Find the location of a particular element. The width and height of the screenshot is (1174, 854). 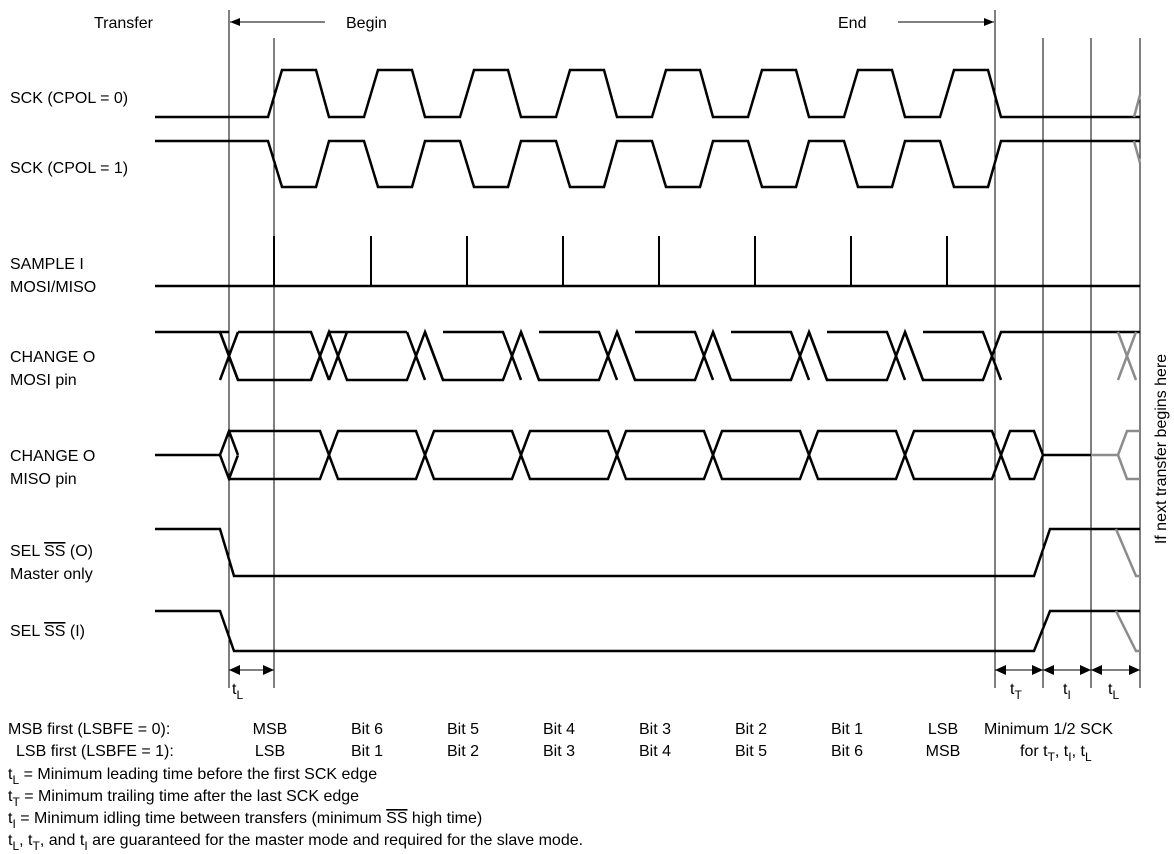

tl2-label: tL is located at coordinates (1113, 691).